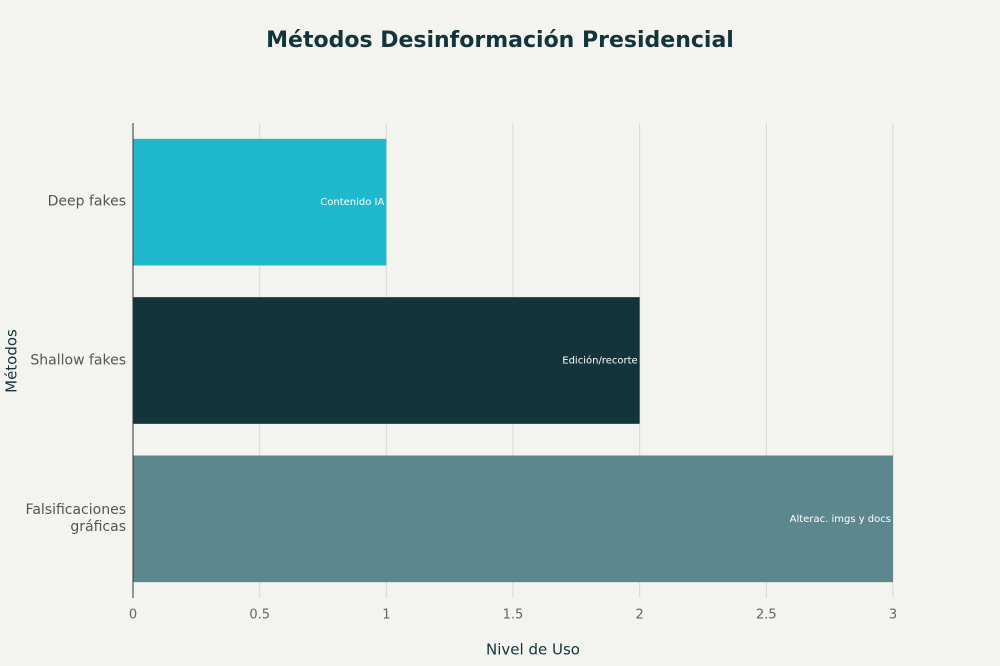 Image resolution: width=1000 pixels, height=666 pixels. I want to click on chart-title: Métodos Desinformación Presidencial, so click(500, 40).